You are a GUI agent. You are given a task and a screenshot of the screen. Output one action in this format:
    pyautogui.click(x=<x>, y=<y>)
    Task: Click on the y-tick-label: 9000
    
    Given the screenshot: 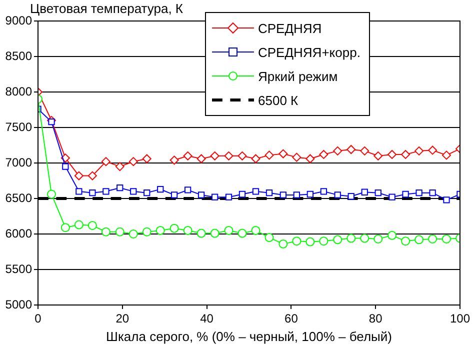 What is the action you would take?
    pyautogui.click(x=18, y=20)
    